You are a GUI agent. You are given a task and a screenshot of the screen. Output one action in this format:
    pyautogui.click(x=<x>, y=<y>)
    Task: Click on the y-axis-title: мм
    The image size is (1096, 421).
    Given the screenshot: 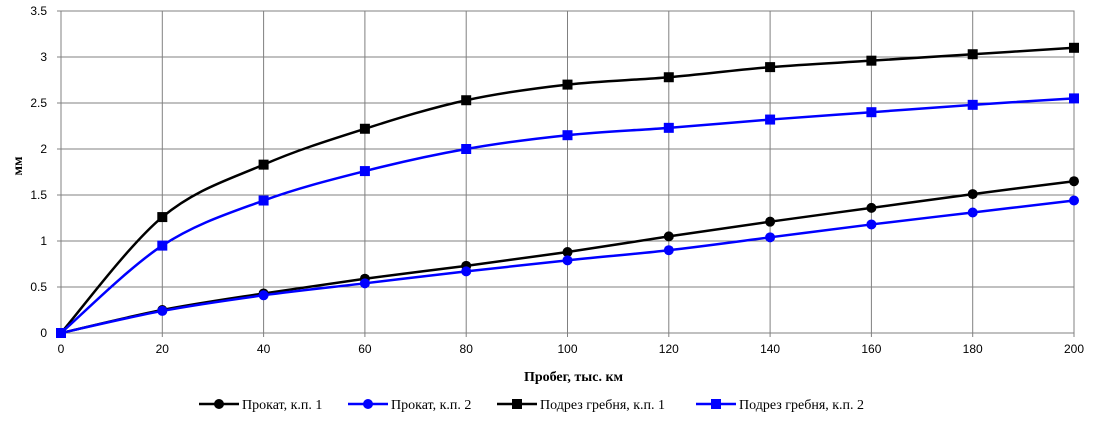 What is the action you would take?
    pyautogui.click(x=18, y=166)
    